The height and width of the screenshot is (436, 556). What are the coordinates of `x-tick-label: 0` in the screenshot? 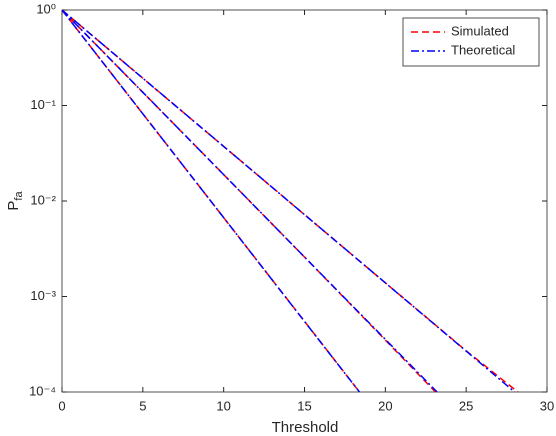 It's located at (61, 405).